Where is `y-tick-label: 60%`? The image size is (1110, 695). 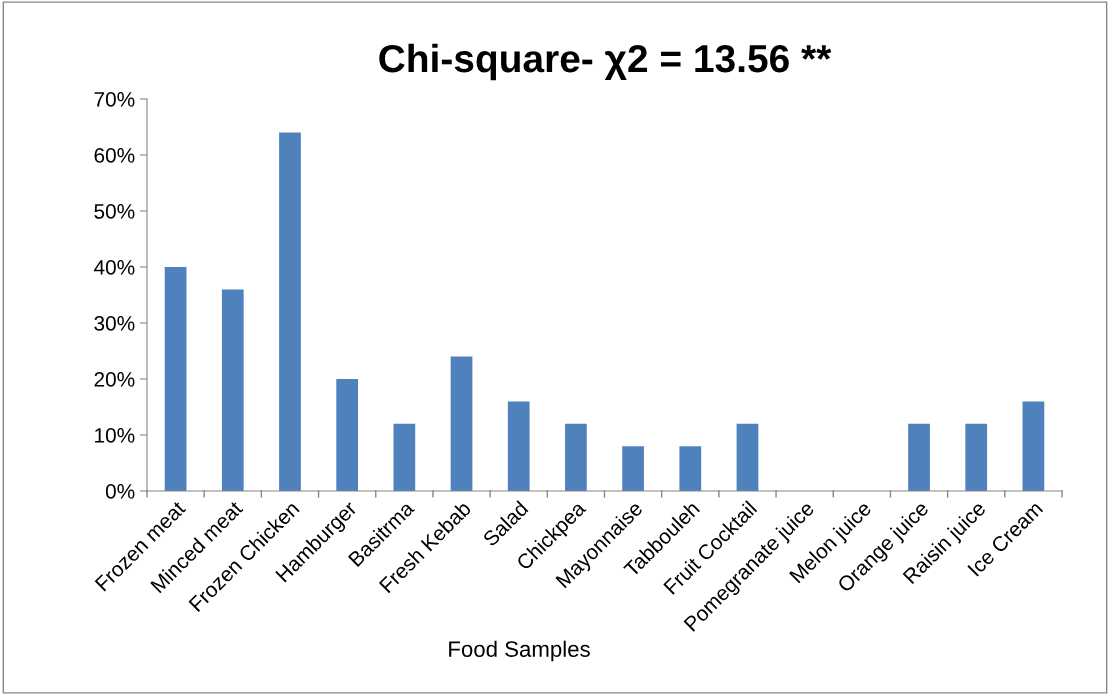
y-tick-label: 60% is located at coordinates (114, 155).